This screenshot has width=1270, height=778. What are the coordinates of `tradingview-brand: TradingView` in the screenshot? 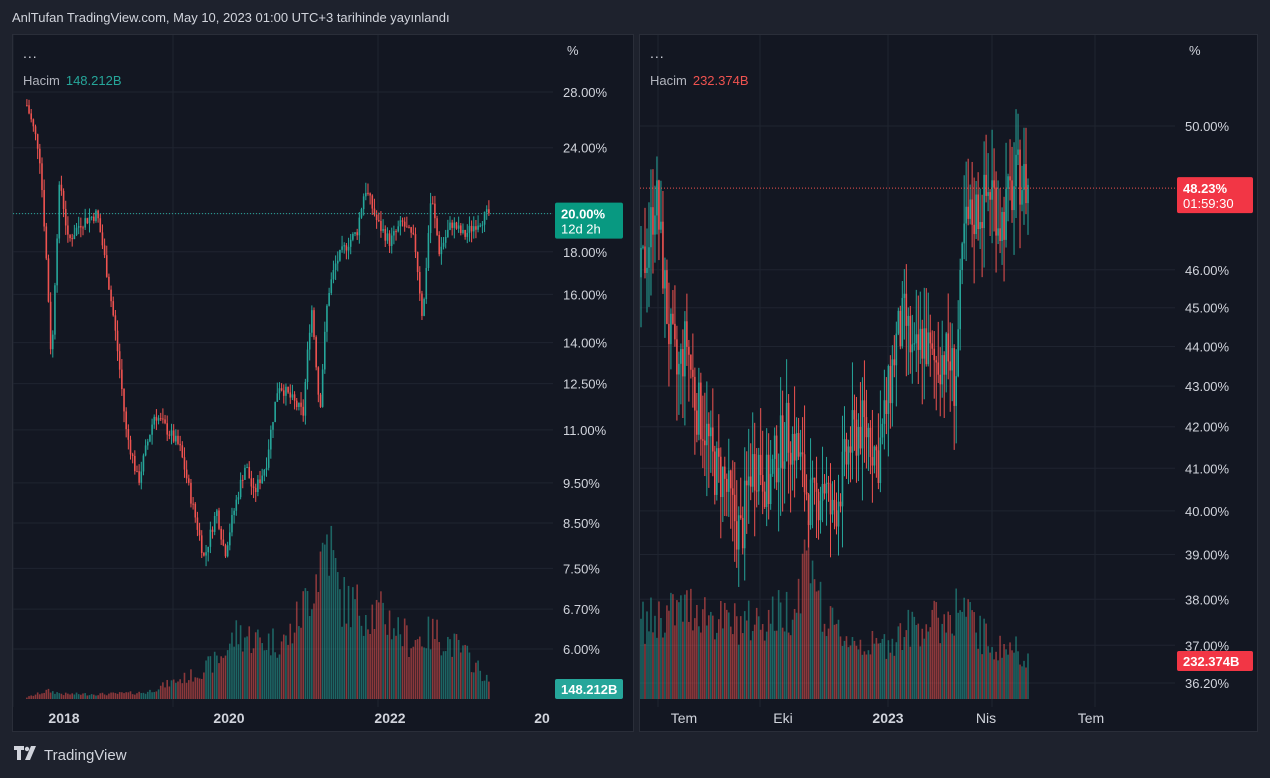 It's located at (85, 755).